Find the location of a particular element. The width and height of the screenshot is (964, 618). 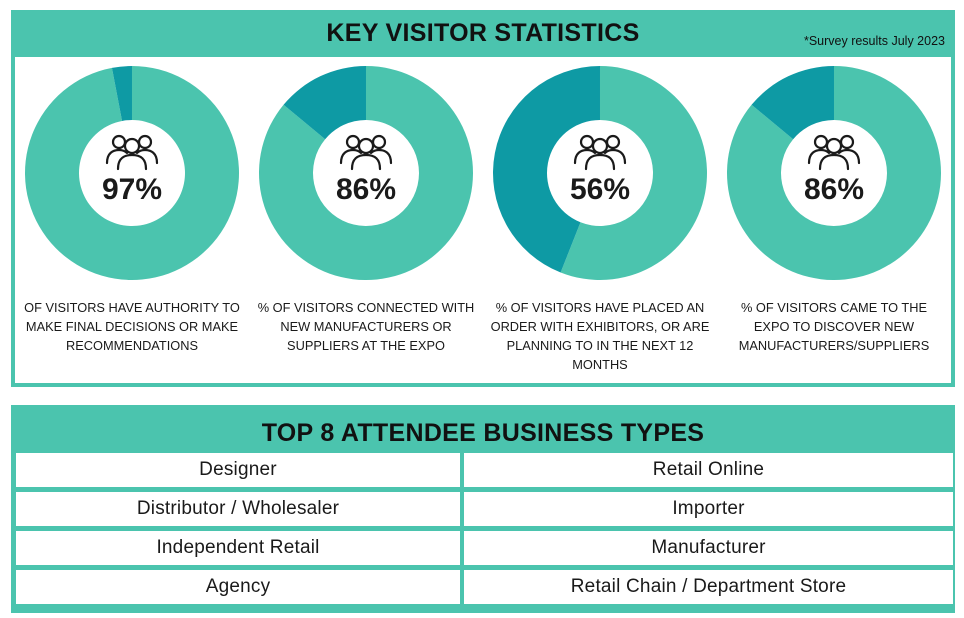

survey-note: *Survey results July 2023 is located at coordinates (874, 41).